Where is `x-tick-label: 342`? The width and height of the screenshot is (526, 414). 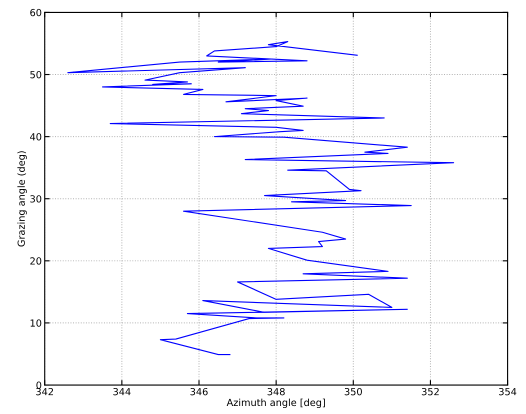
x-tick-label: 342 is located at coordinates (45, 392).